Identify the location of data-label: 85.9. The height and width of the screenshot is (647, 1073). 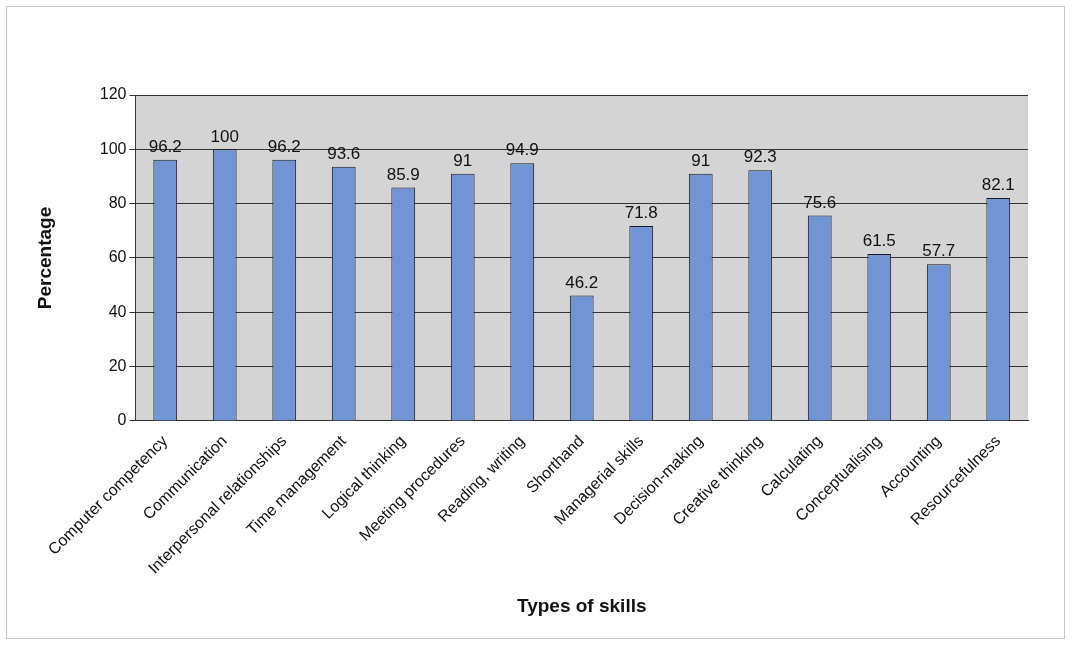
(403, 174).